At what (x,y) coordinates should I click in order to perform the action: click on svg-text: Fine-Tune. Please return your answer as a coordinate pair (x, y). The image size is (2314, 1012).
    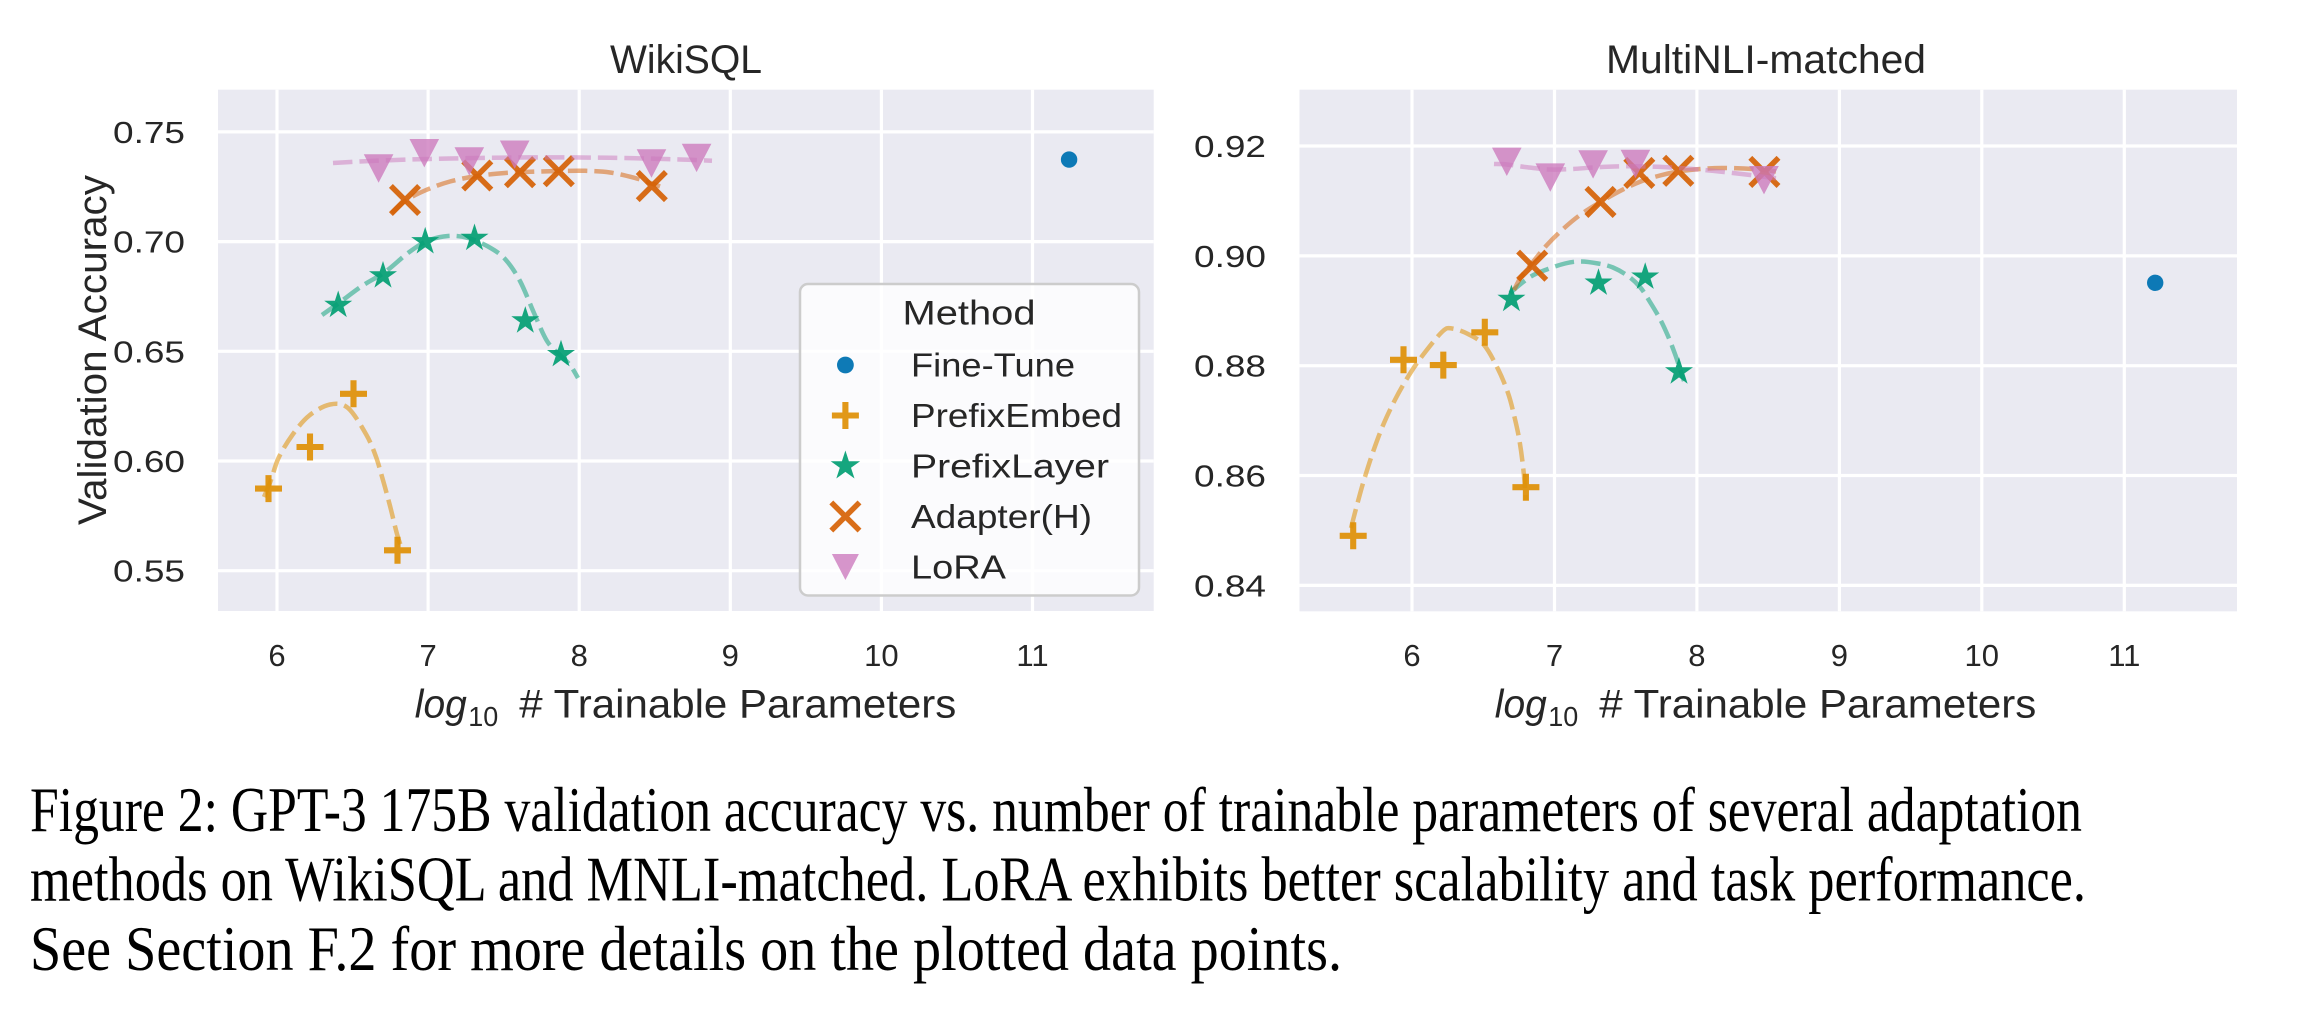
    Looking at the image, I should click on (993, 365).